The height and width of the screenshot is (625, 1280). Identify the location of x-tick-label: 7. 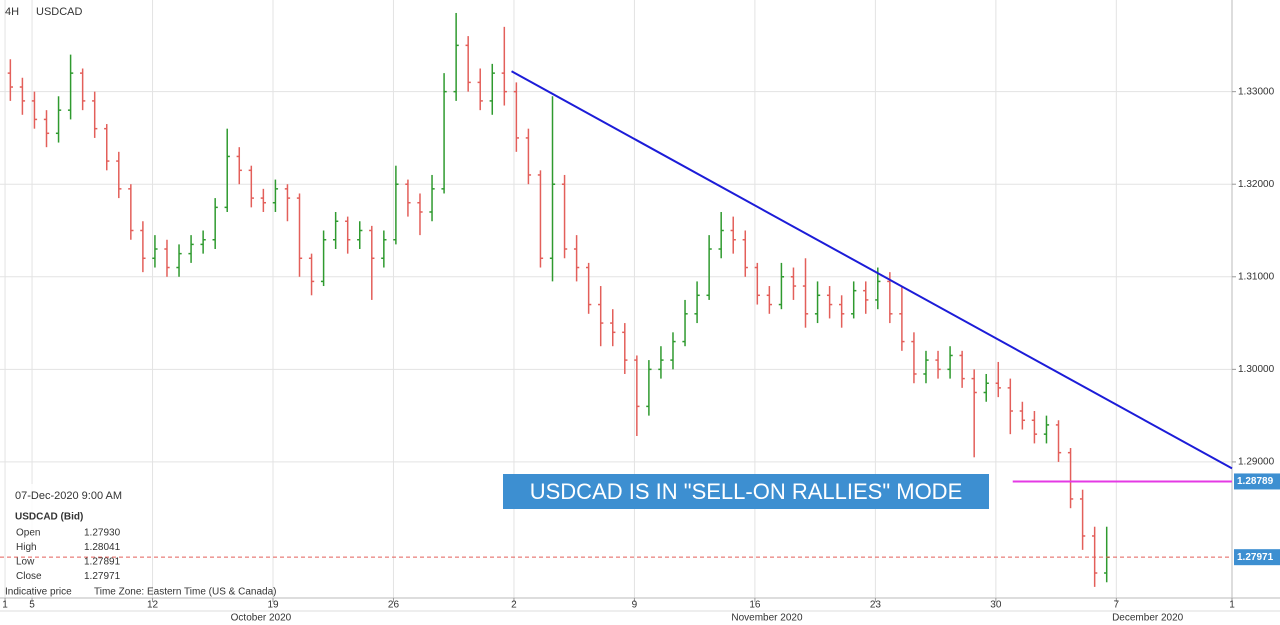
(1117, 605).